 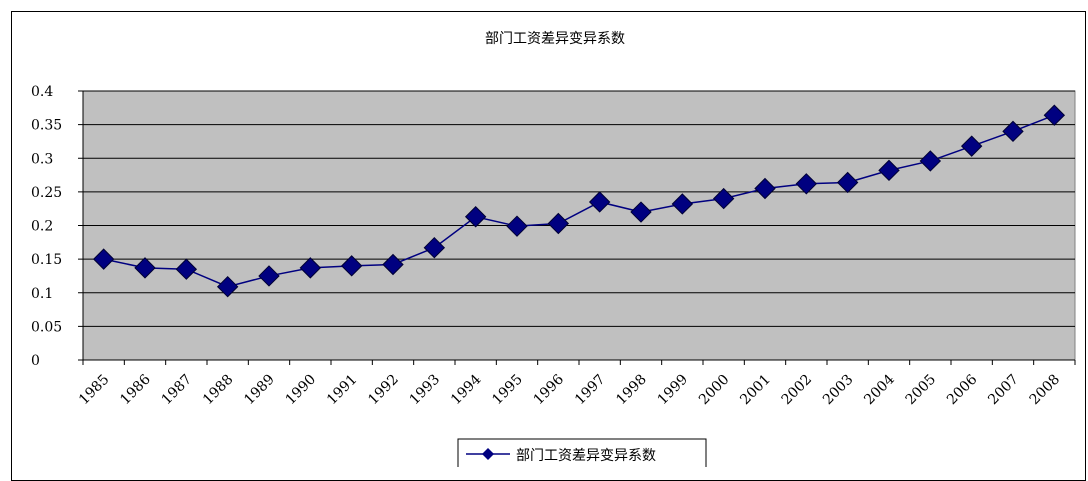 What do you see at coordinates (1003, 390) in the screenshot?
I see `x-tick-label: 2007` at bounding box center [1003, 390].